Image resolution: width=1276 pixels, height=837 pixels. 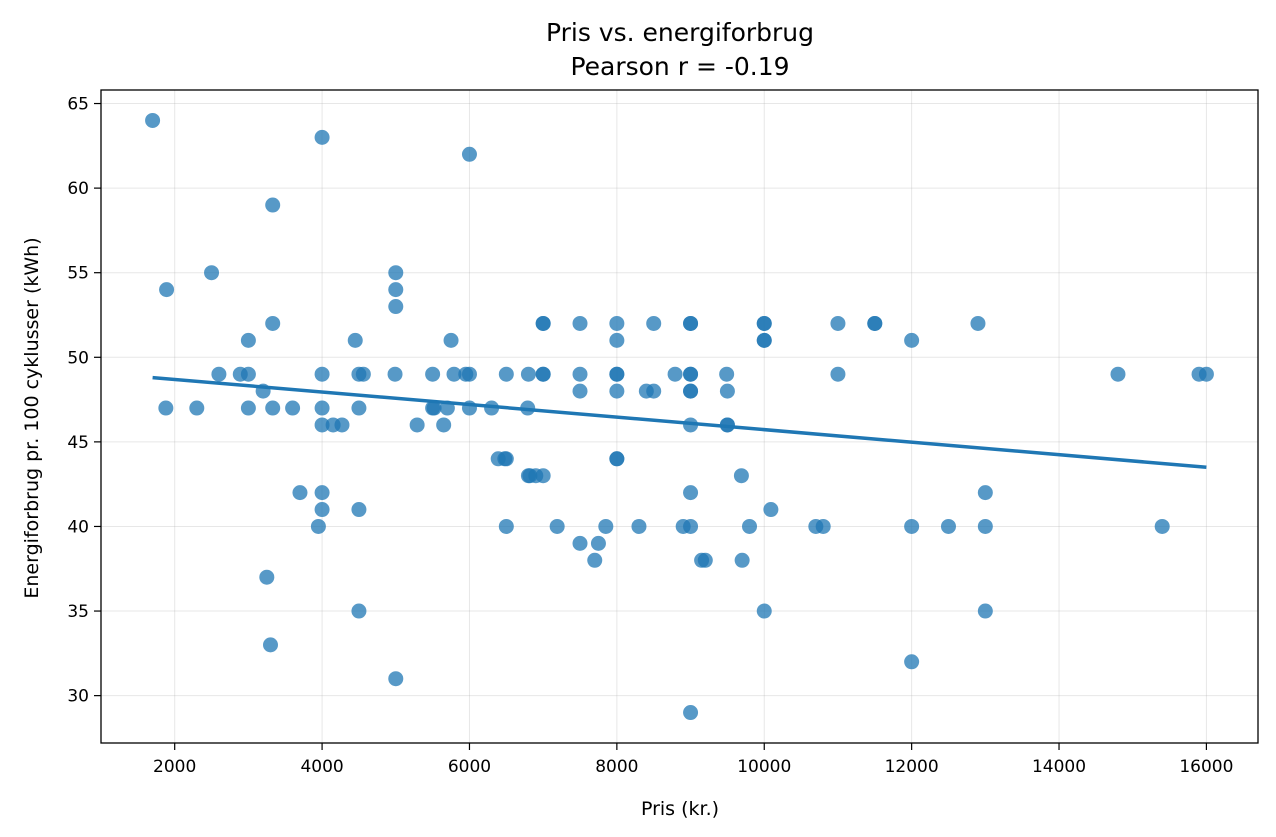 I want to click on trendline, so click(x=679, y=422).